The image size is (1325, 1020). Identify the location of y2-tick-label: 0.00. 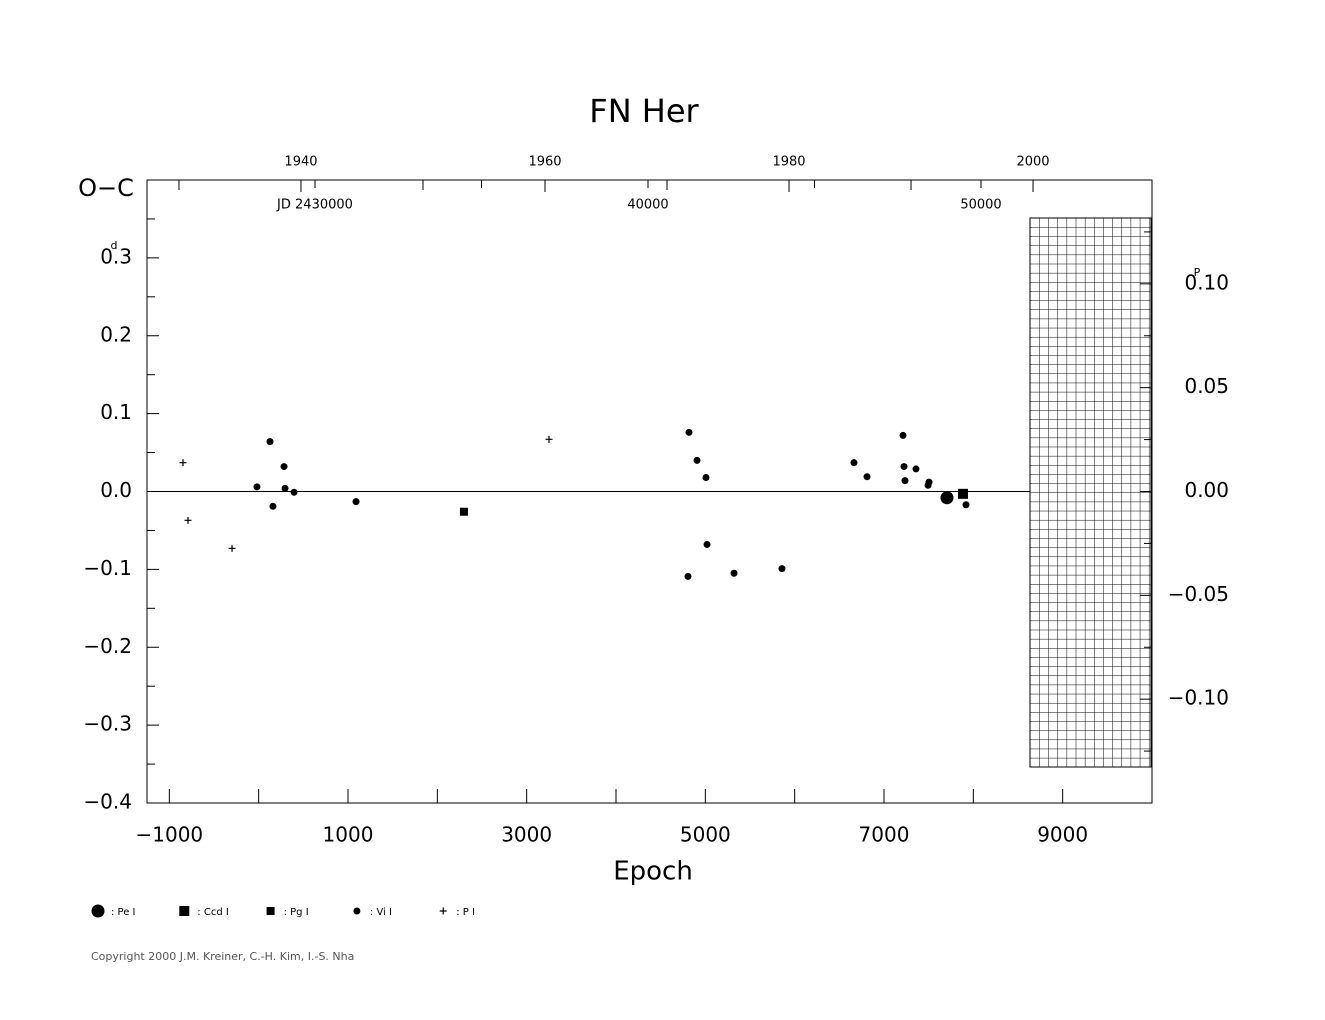
(1206, 490).